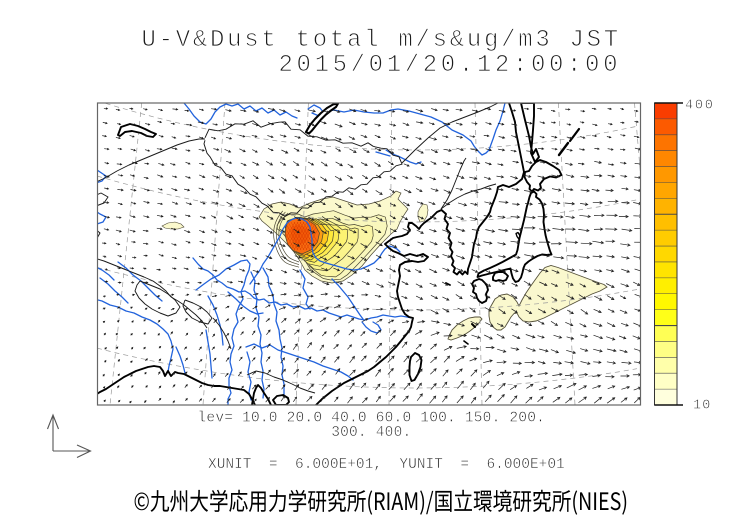 The height and width of the screenshot is (532, 752). I want to click on svg-text: 300. 400., so click(371, 433).